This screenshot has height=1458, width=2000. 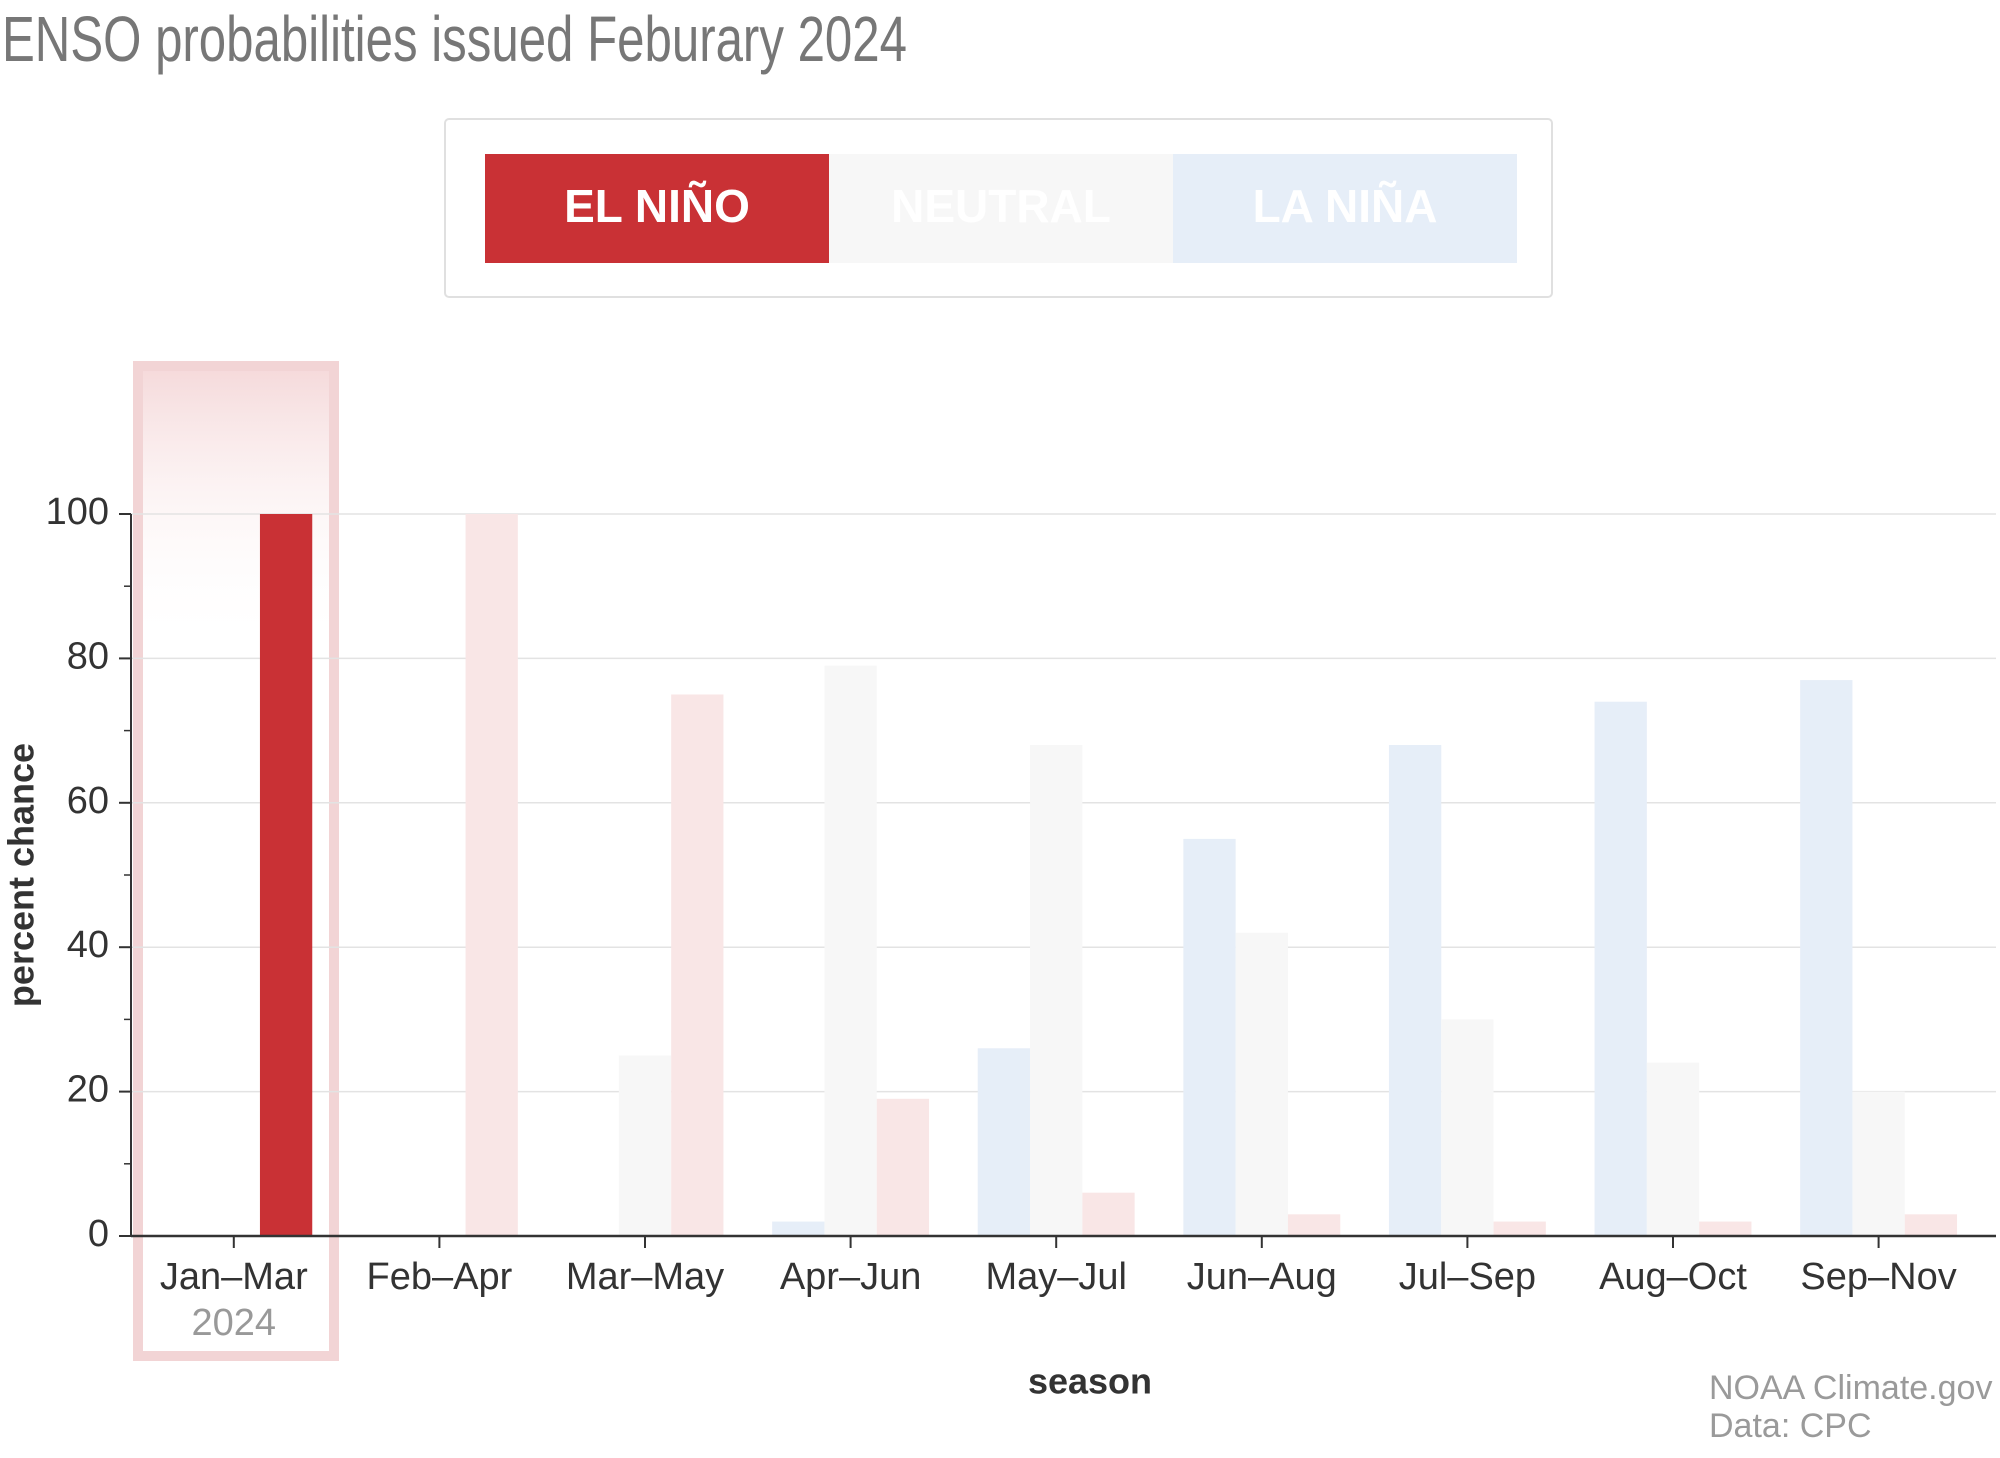 What do you see at coordinates (88, 656) in the screenshot?
I see `y-tick-label: 80` at bounding box center [88, 656].